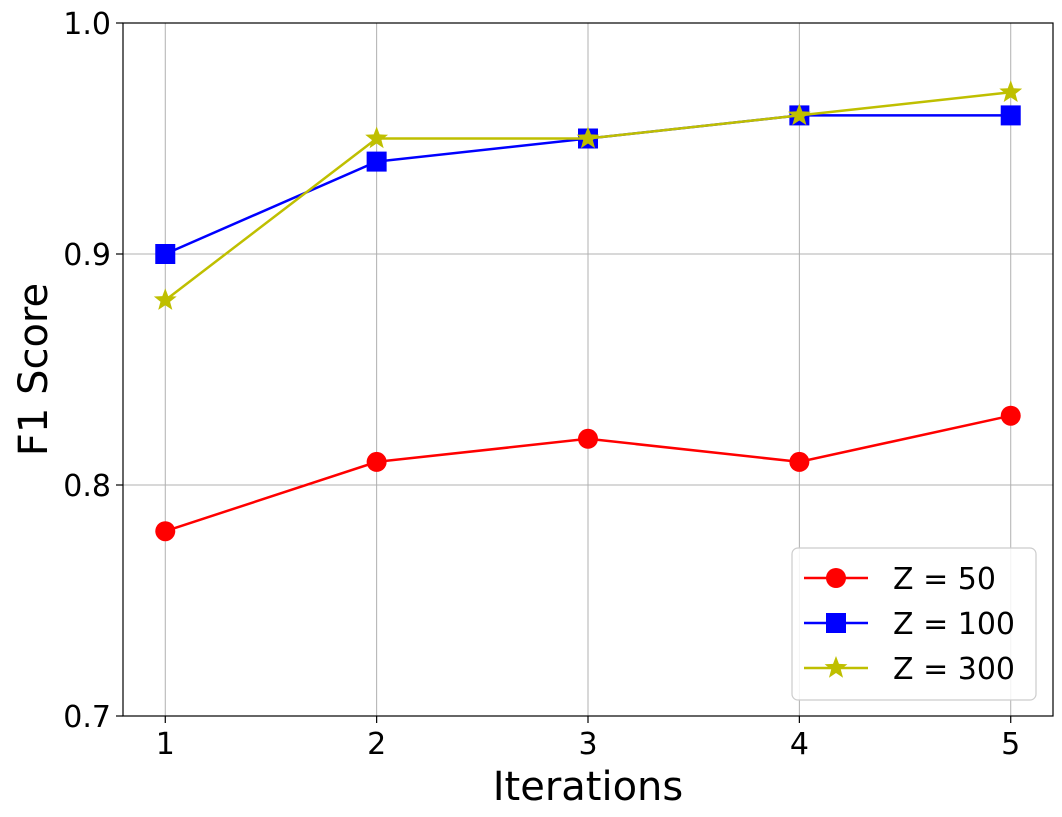  What do you see at coordinates (376, 744) in the screenshot?
I see `x-tick-label: 2` at bounding box center [376, 744].